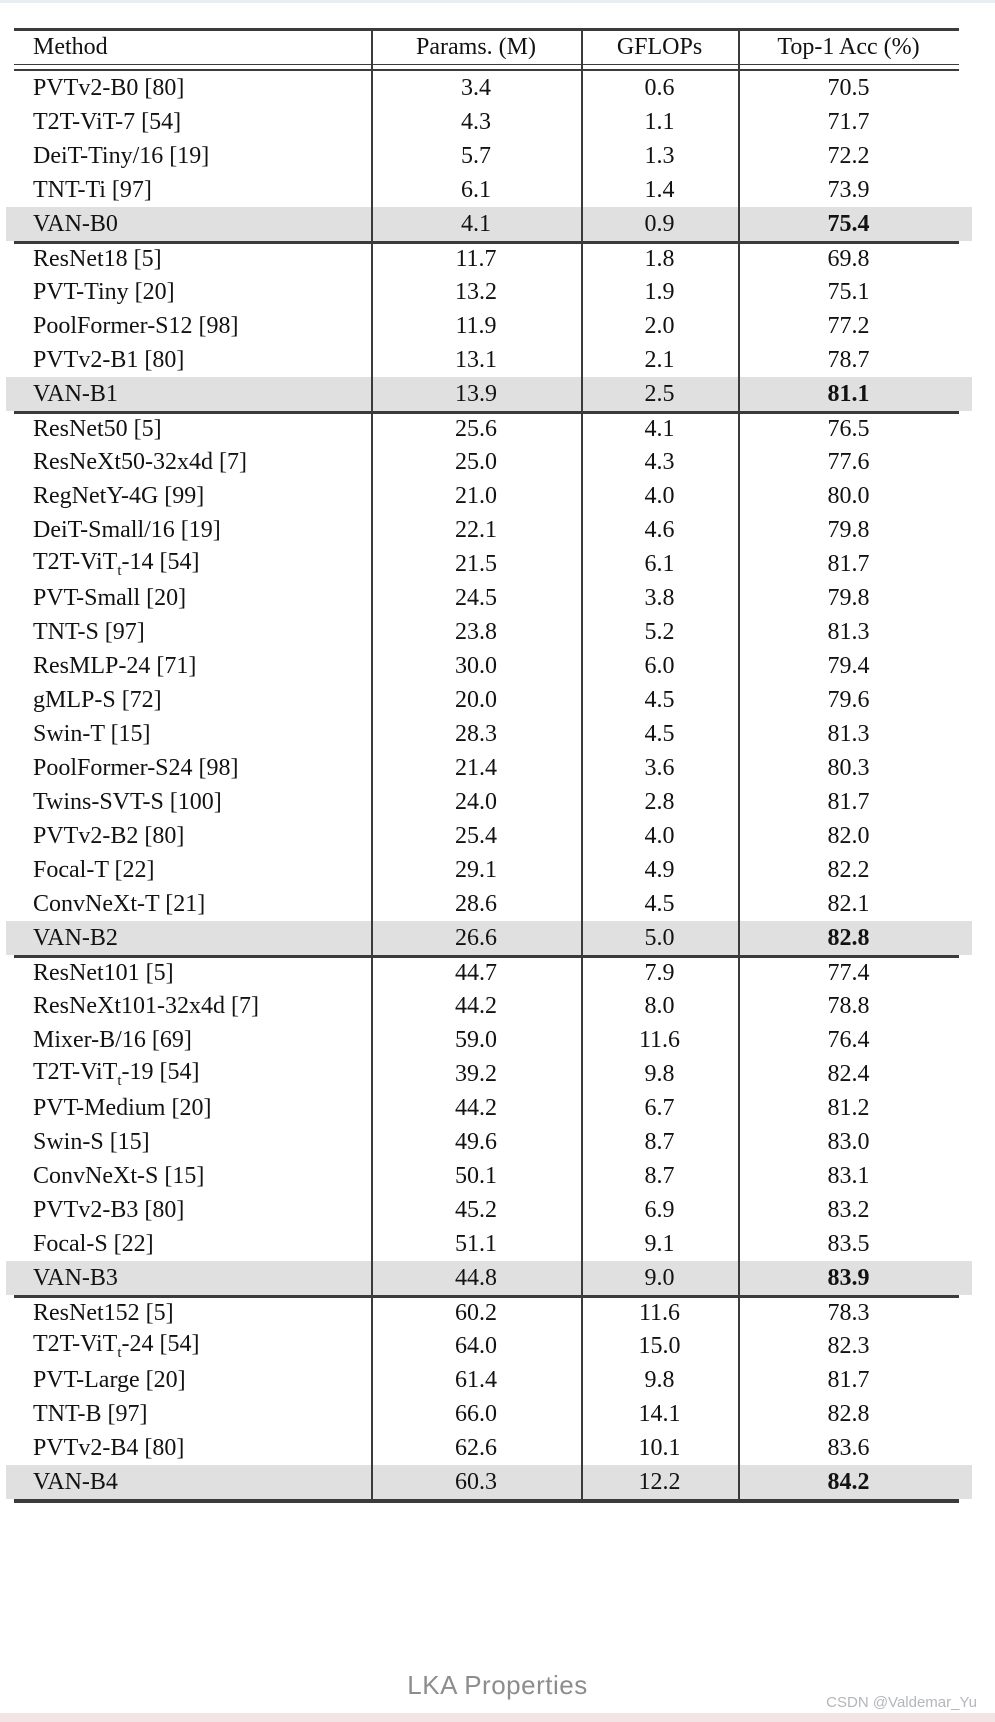 The width and height of the screenshot is (995, 1722). Describe the element at coordinates (136, 767) in the screenshot. I see `method-cell: PoolFormer-S24 [98]` at that location.